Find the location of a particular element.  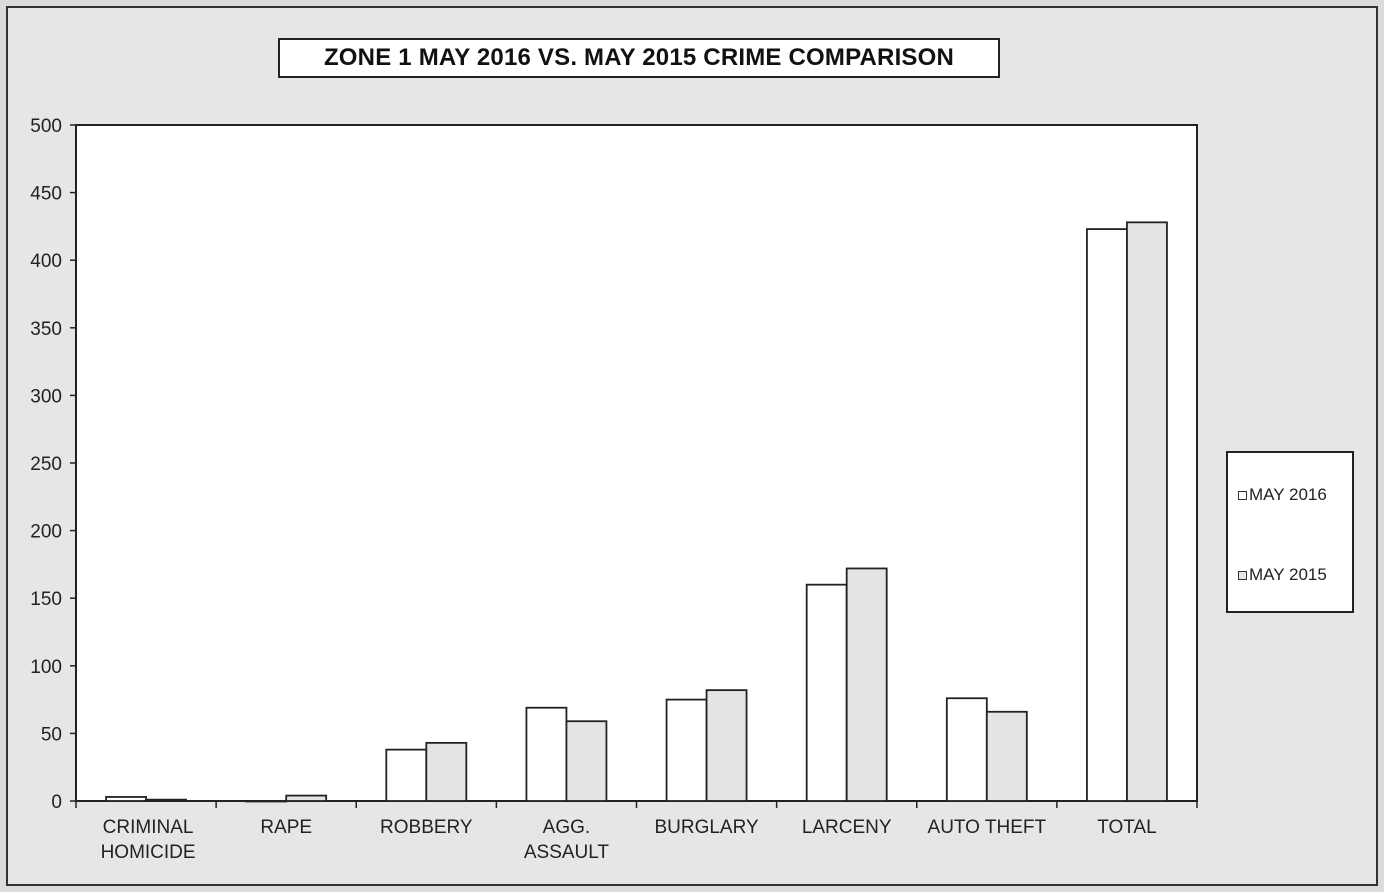

y-tick-label-350: 350 is located at coordinates (46, 329).